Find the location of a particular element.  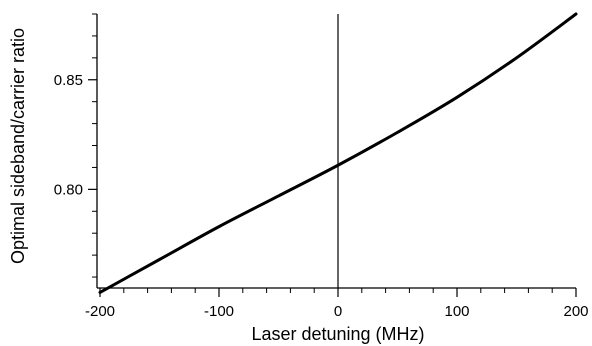

x-tick-label: 0 is located at coordinates (338, 311).